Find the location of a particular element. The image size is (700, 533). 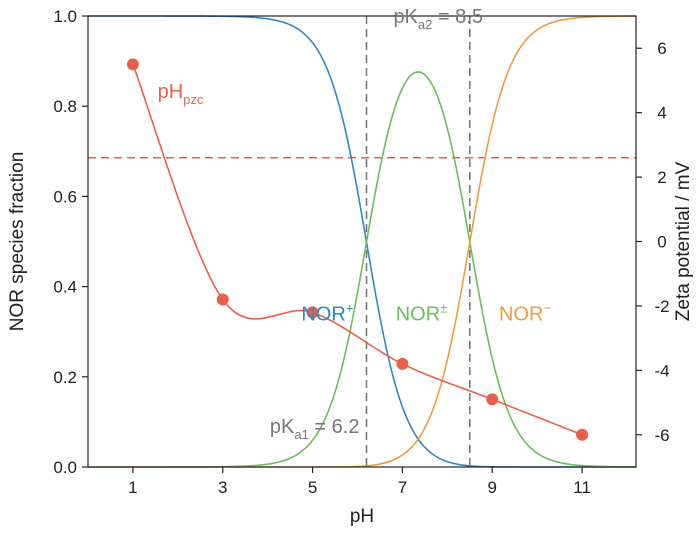

species-label-1: NOR+ is located at coordinates (327, 312).